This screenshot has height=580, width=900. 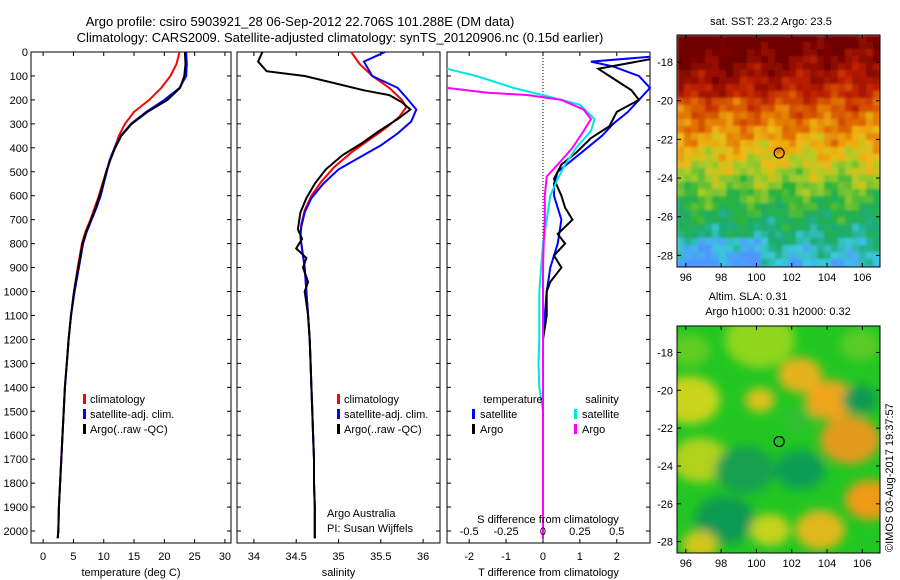 I want to click on s-diff-tick-label: -0.5, so click(x=469, y=532).